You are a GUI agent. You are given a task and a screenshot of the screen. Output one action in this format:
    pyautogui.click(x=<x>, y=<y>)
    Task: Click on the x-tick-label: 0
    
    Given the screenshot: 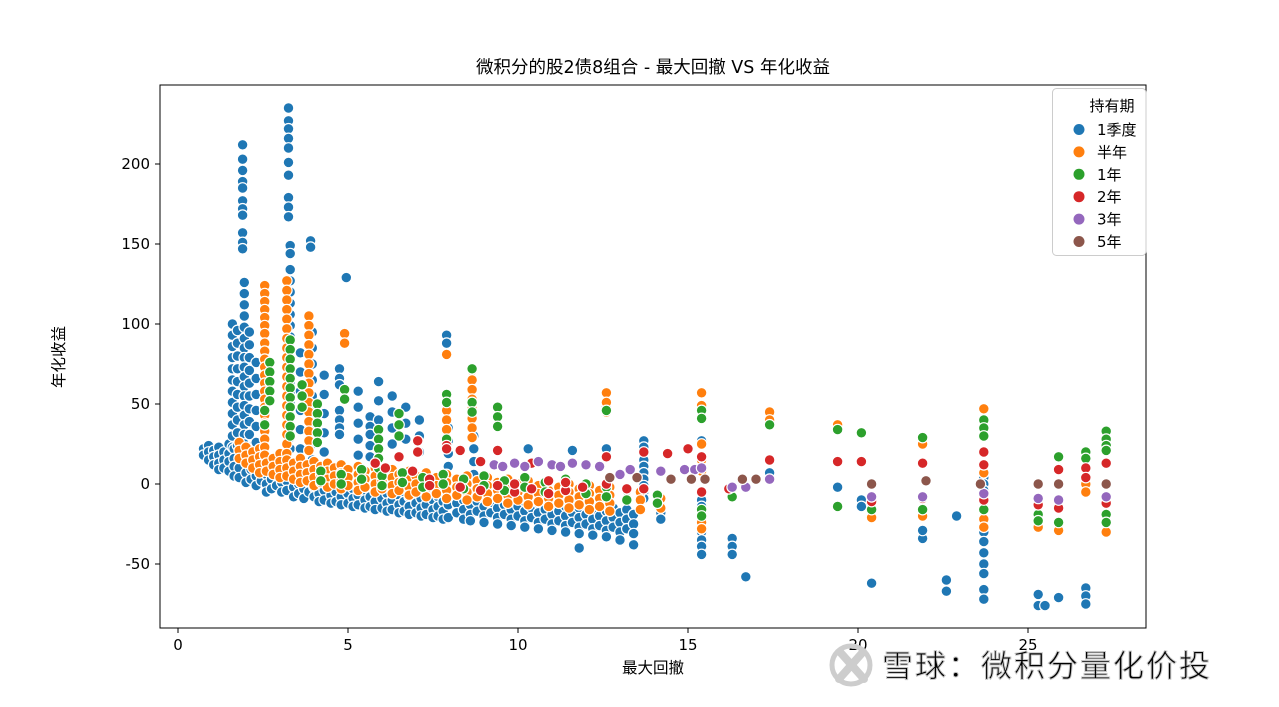 What is the action you would take?
    pyautogui.click(x=178, y=645)
    